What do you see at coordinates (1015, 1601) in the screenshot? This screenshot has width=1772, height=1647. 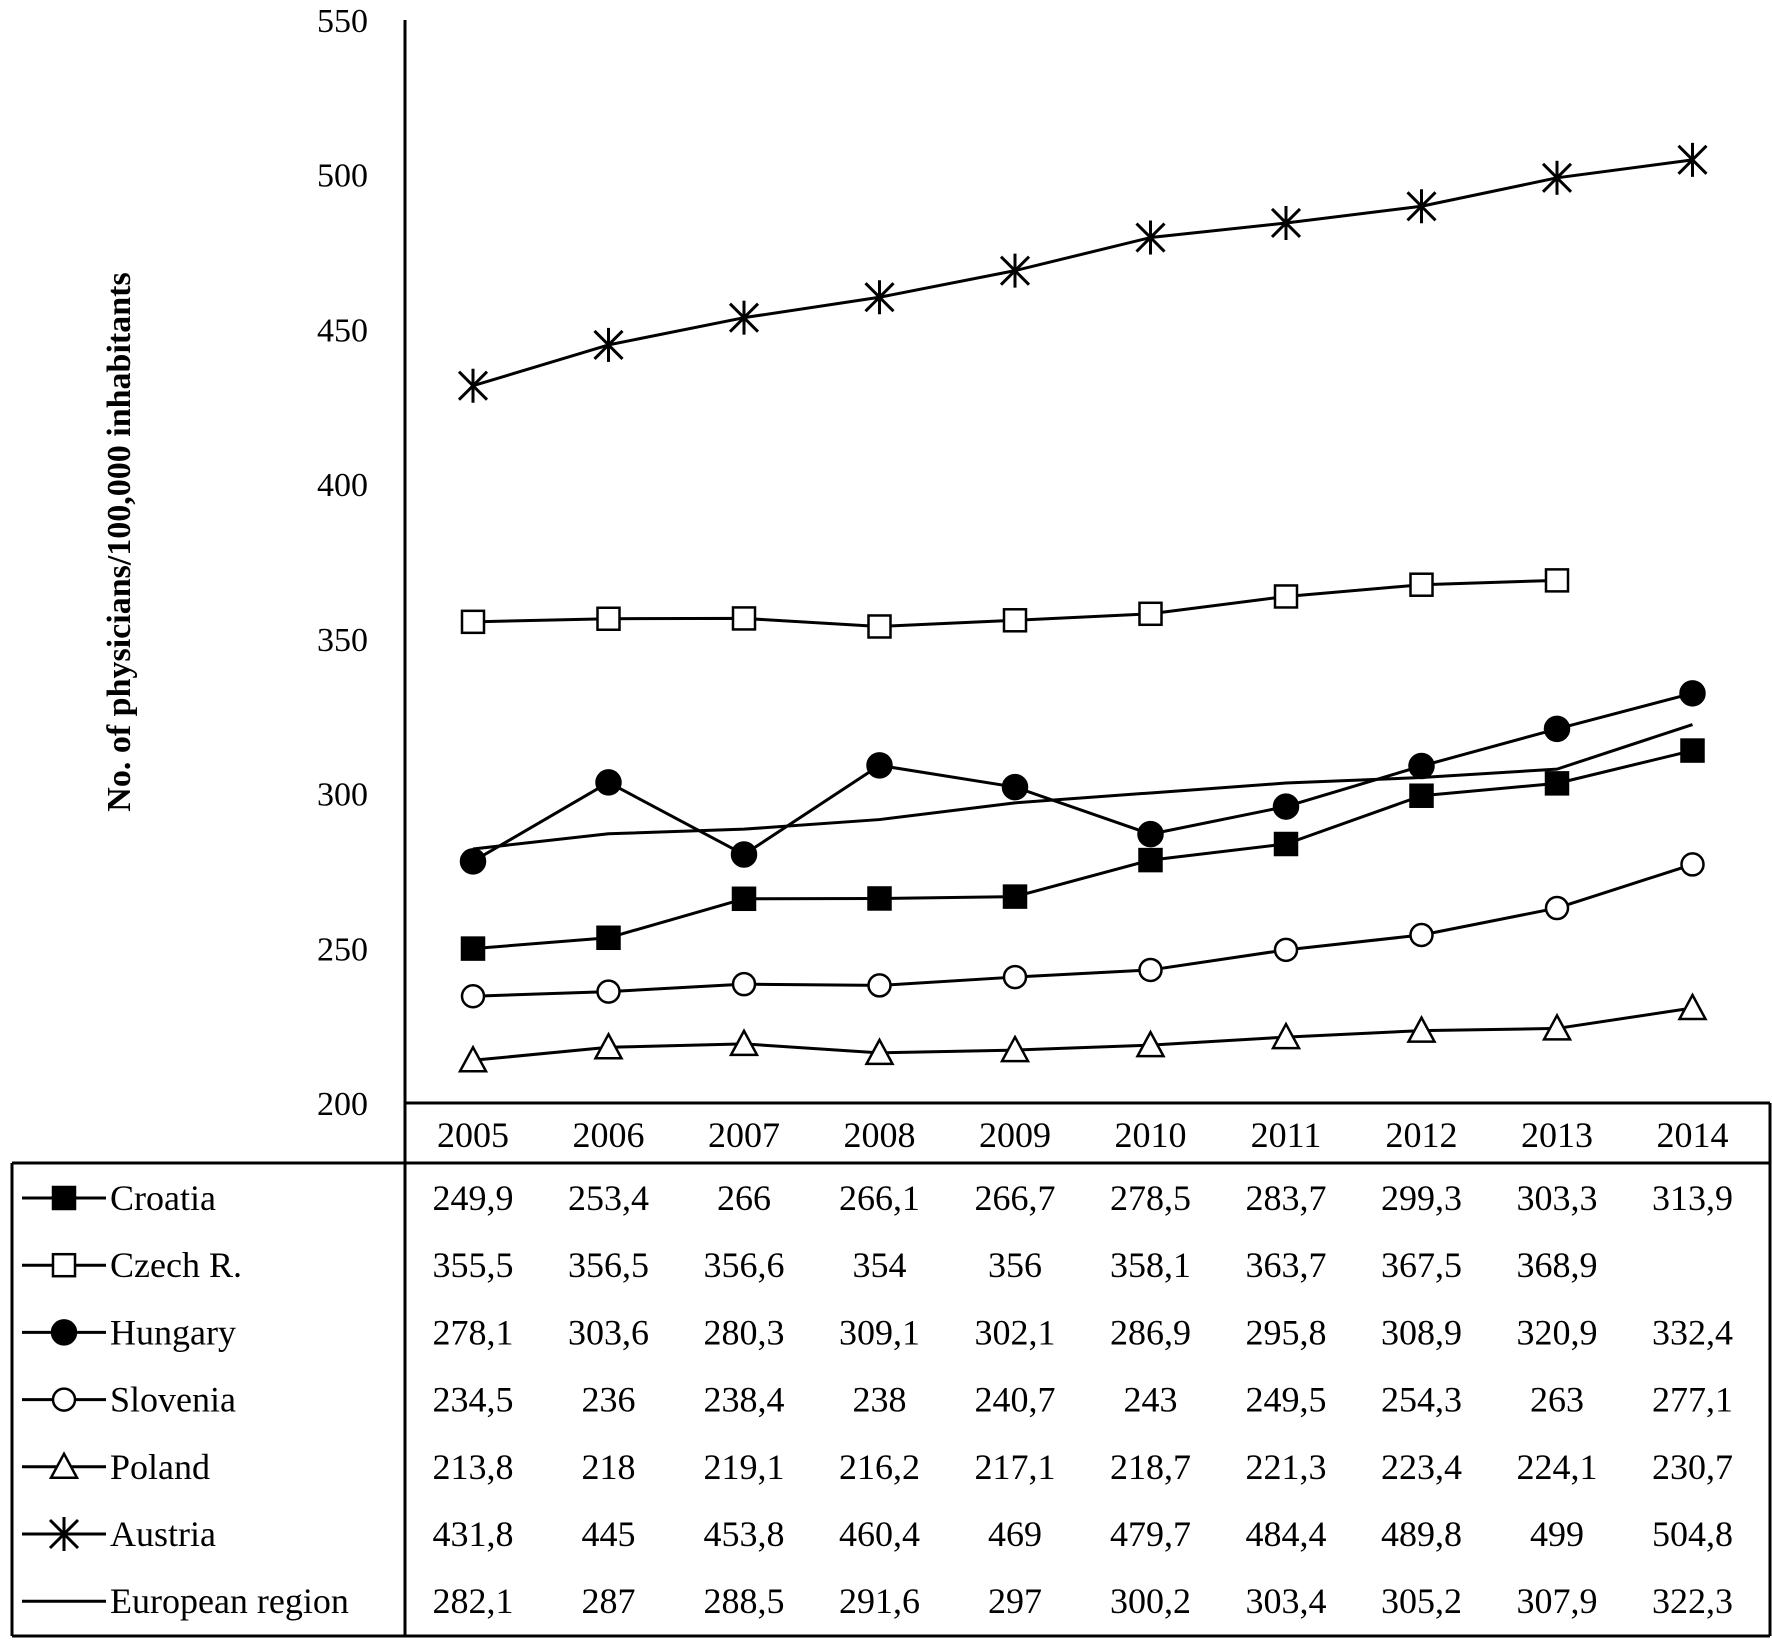 I see `table-cell-value: 297` at bounding box center [1015, 1601].